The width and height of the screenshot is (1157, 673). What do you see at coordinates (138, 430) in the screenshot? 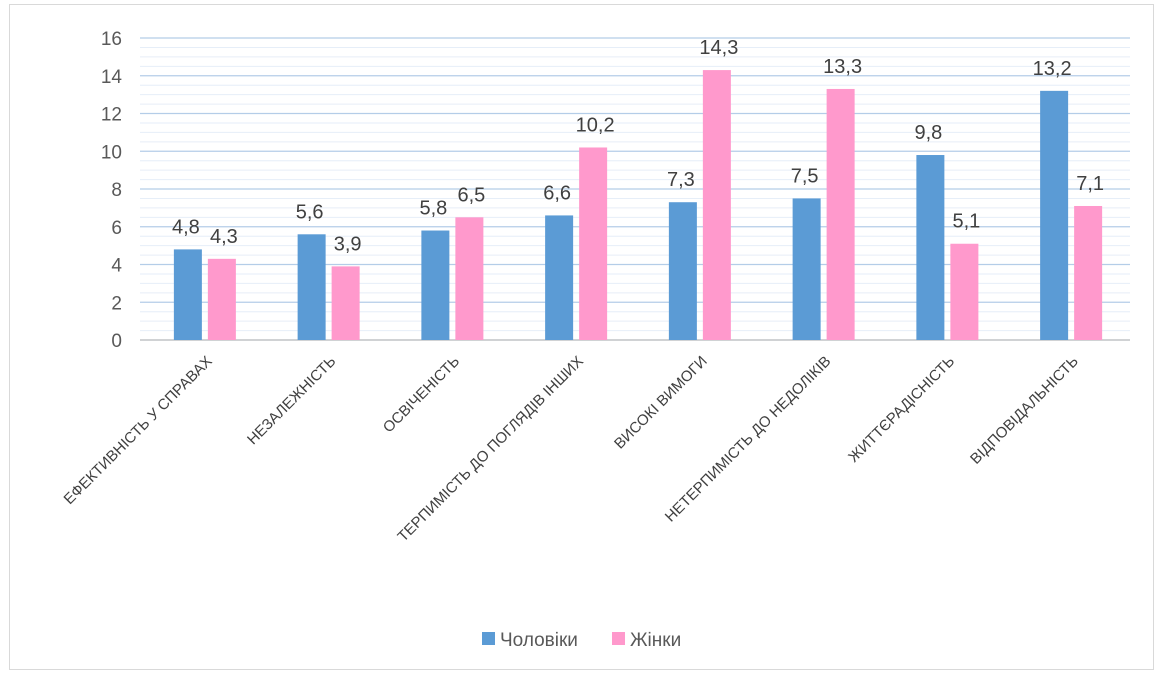
I see `category-label: ЕФЕКТИВНІСТЬ У СПРАВАХ` at bounding box center [138, 430].